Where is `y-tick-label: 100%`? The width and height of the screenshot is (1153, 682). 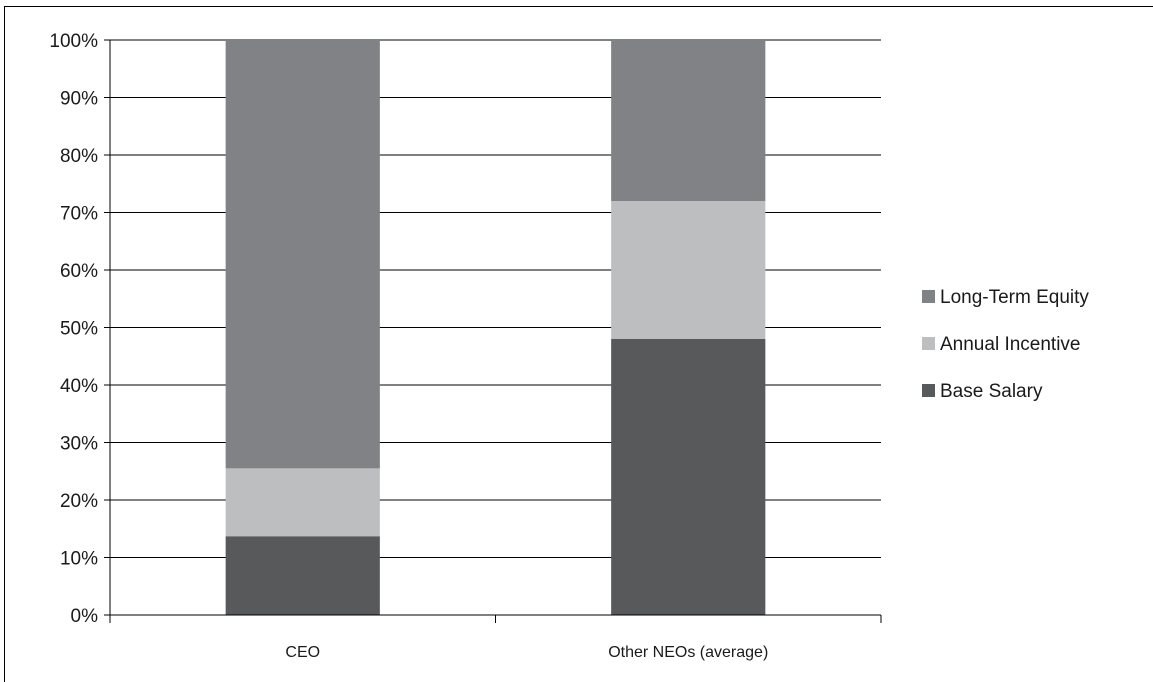 y-tick-label: 100% is located at coordinates (73, 41).